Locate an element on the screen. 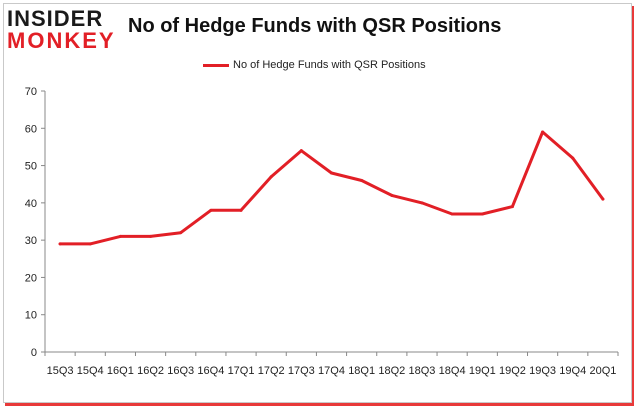 The height and width of the screenshot is (408, 637). x-tick-label: 18Q4 is located at coordinates (452, 371).